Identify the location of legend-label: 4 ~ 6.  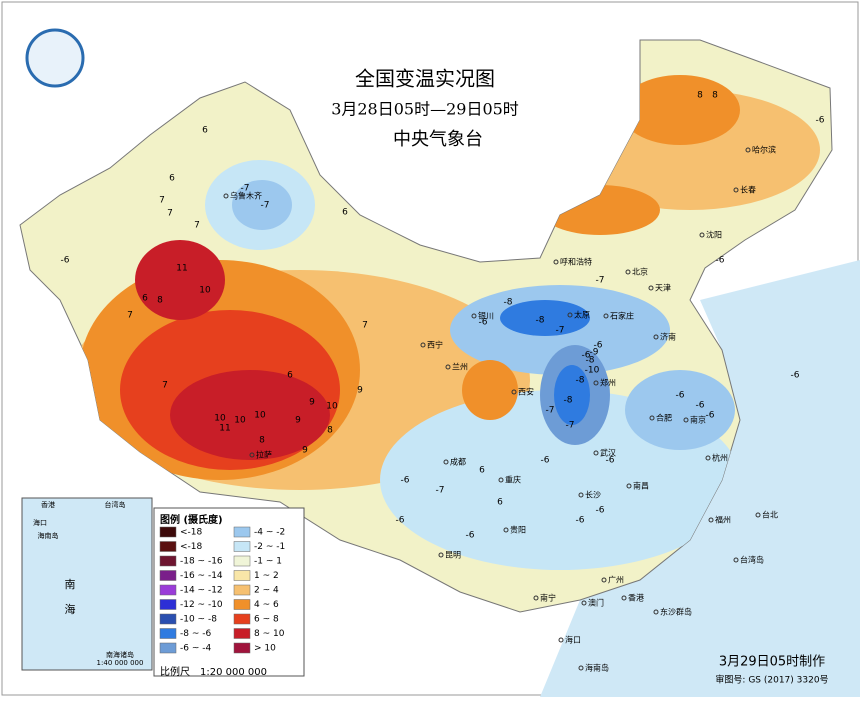
(266, 605).